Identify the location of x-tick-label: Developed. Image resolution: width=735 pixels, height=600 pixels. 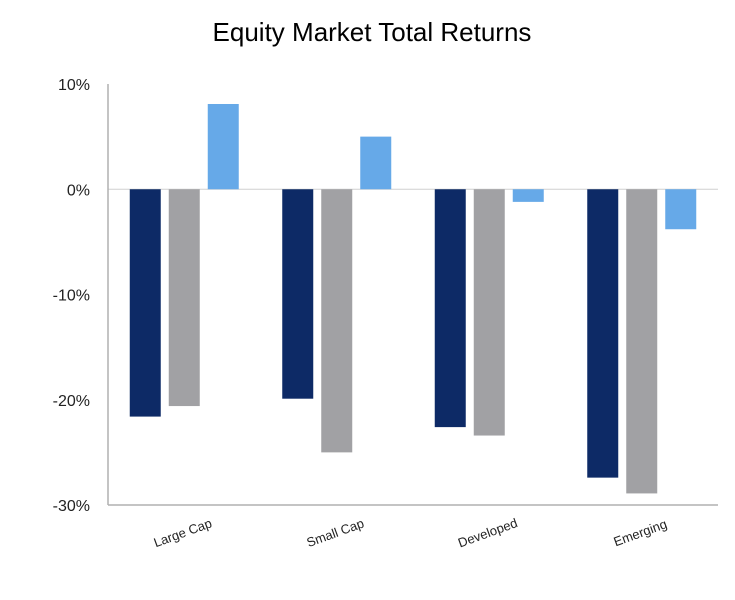
(488, 532).